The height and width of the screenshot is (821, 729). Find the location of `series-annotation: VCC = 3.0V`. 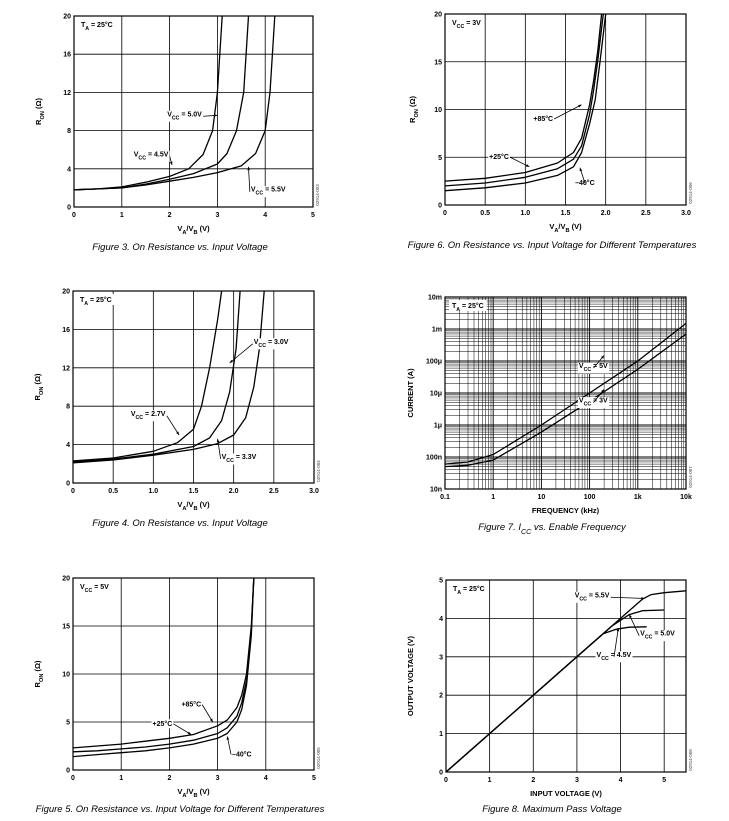

series-annotation: VCC = 3.0V is located at coordinates (271, 344).